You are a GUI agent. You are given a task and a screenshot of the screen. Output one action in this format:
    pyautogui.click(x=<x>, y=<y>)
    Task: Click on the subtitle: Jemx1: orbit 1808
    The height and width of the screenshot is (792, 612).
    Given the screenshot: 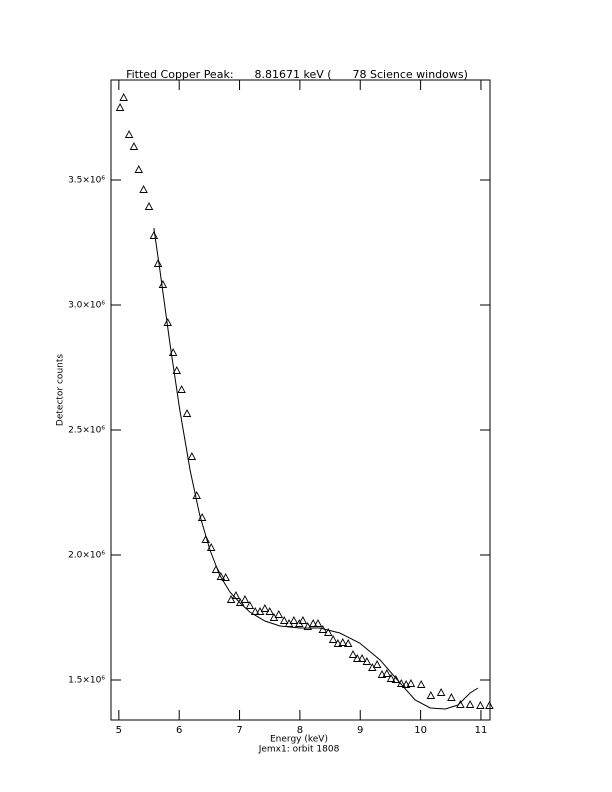 What is the action you would take?
    pyautogui.click(x=299, y=750)
    